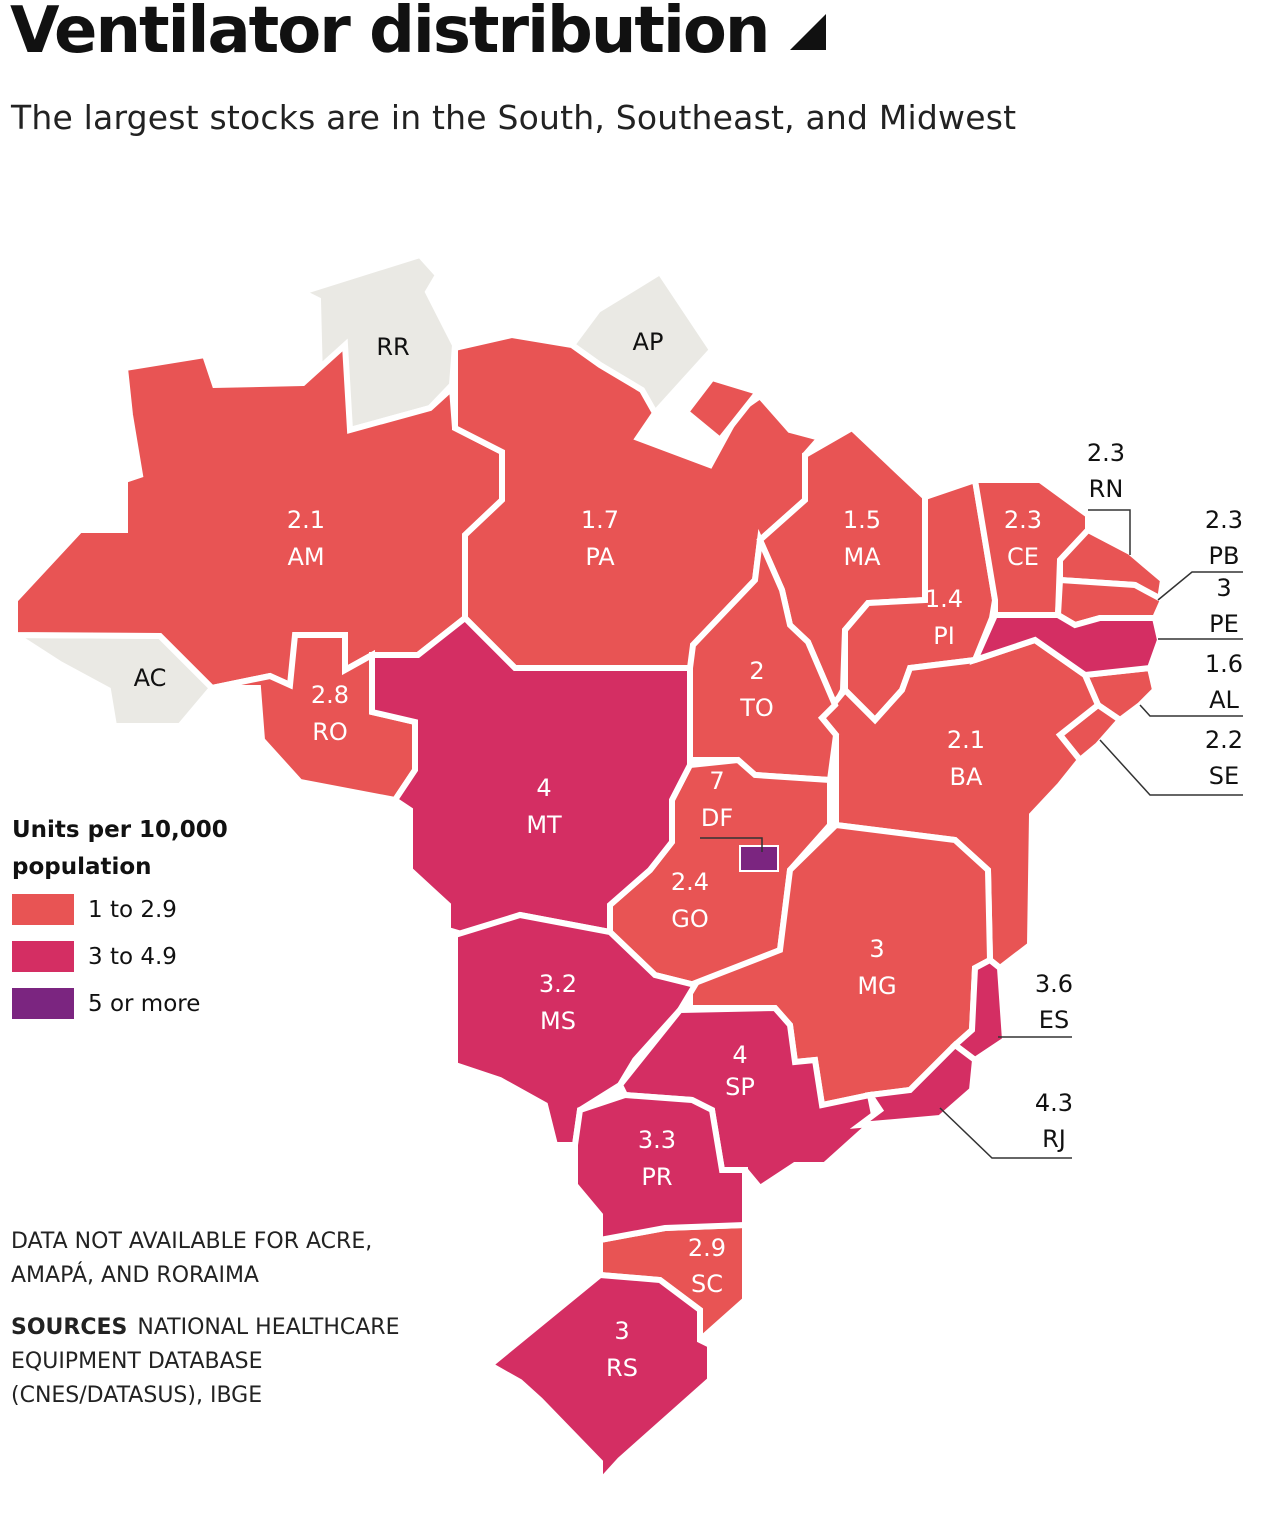  Describe the element at coordinates (132, 909) in the screenshot. I see `legend-label: 1 to 2.9` at that location.